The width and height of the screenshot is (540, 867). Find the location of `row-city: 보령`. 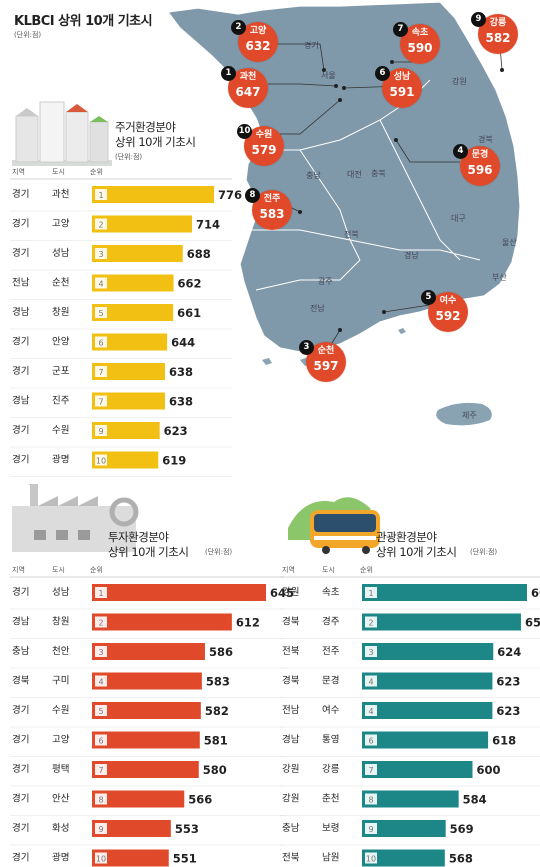

row-city: 보령 is located at coordinates (330, 828).